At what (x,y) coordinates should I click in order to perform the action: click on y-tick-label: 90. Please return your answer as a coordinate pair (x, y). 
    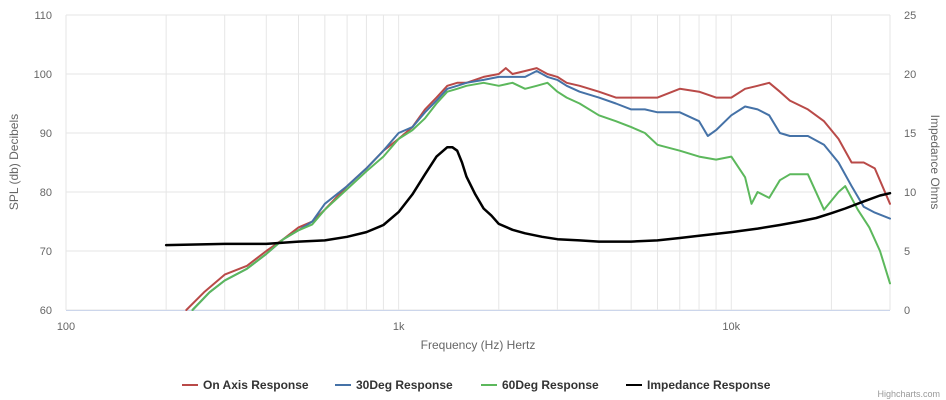
    Looking at the image, I should click on (46, 134).